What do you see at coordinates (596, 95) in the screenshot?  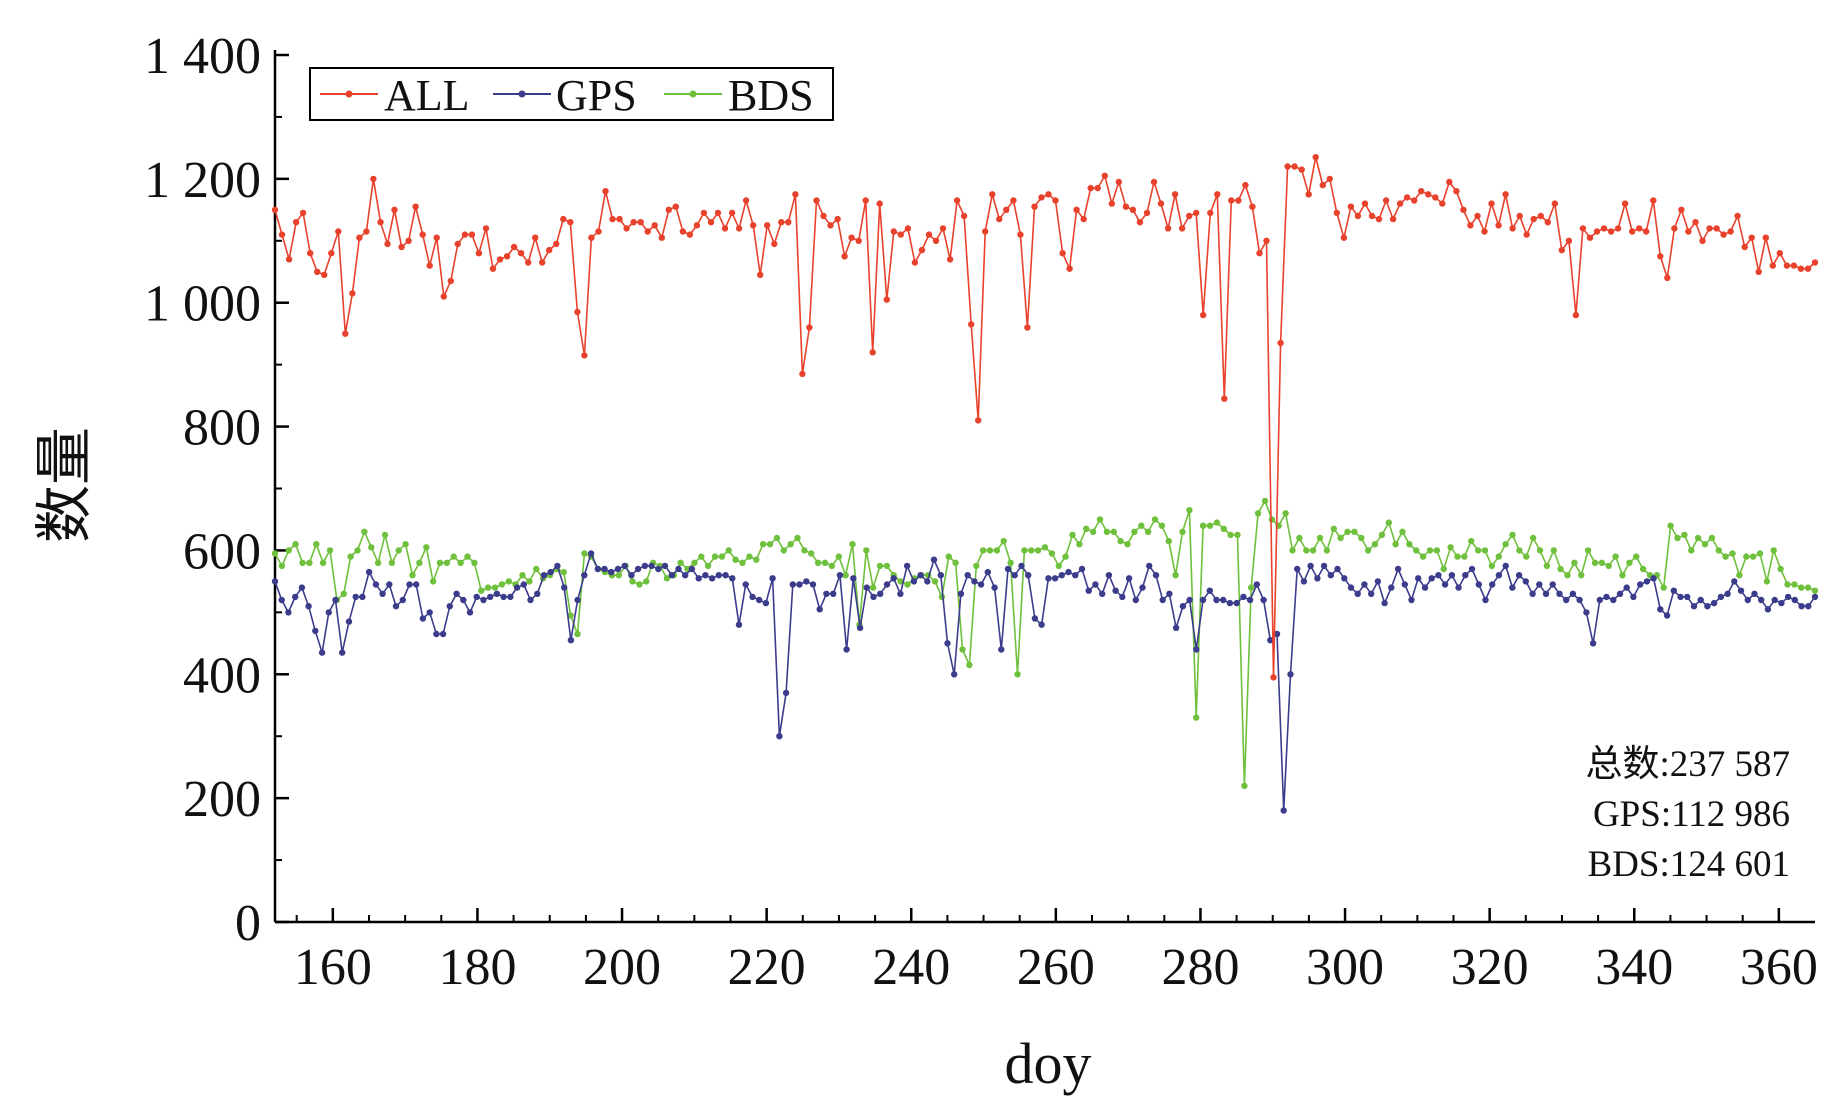 I see `legend-label-gps: GPS` at bounding box center [596, 95].